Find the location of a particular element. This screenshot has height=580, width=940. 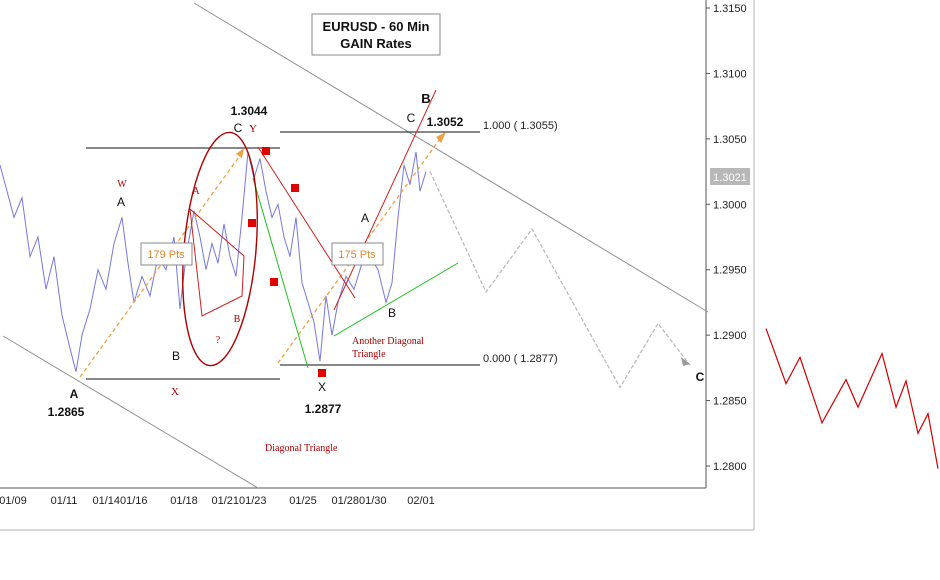

pts-label-179: 179 Pts is located at coordinates (166, 255).